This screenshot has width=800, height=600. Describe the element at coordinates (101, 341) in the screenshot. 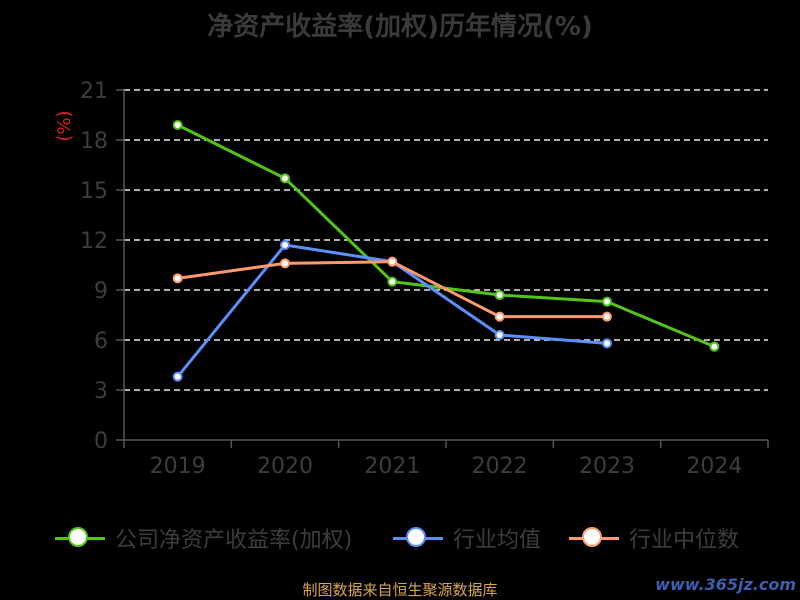

I see `y-tick-label: 6` at that location.